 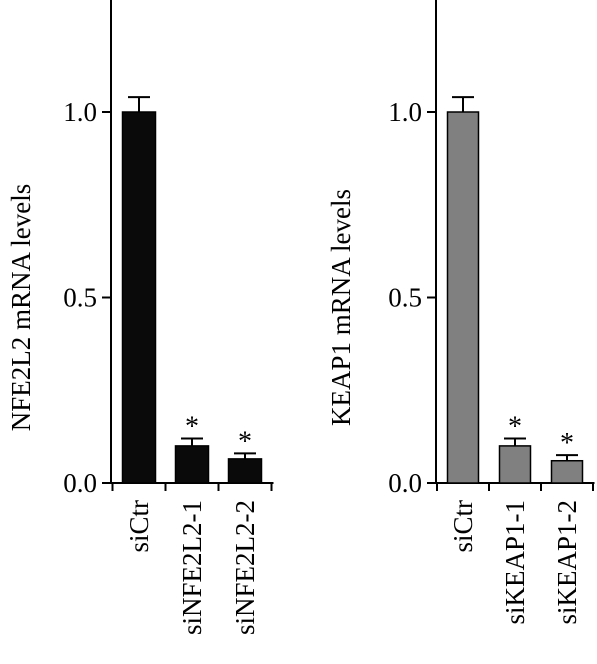 I want to click on x-tick-label-1-0: siCtr, so click(x=463, y=526).